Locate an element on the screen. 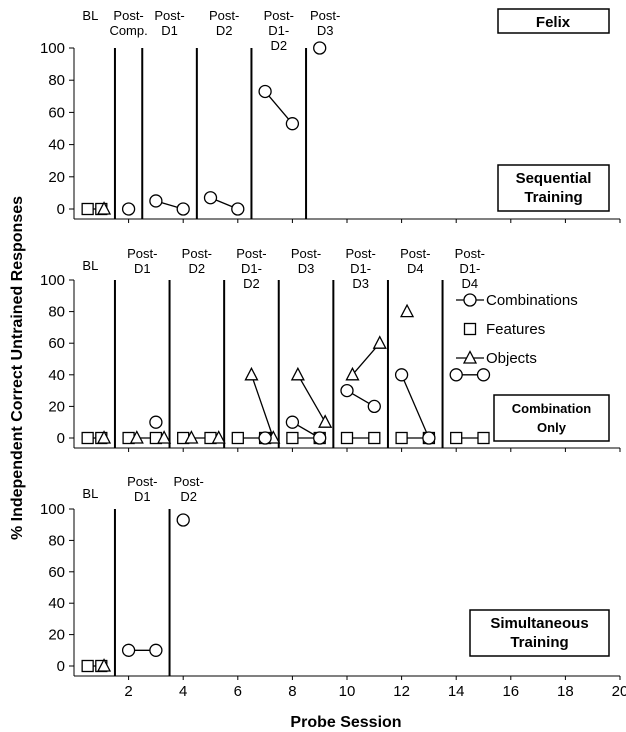  subject-label-box is located at coordinates (553, 21).